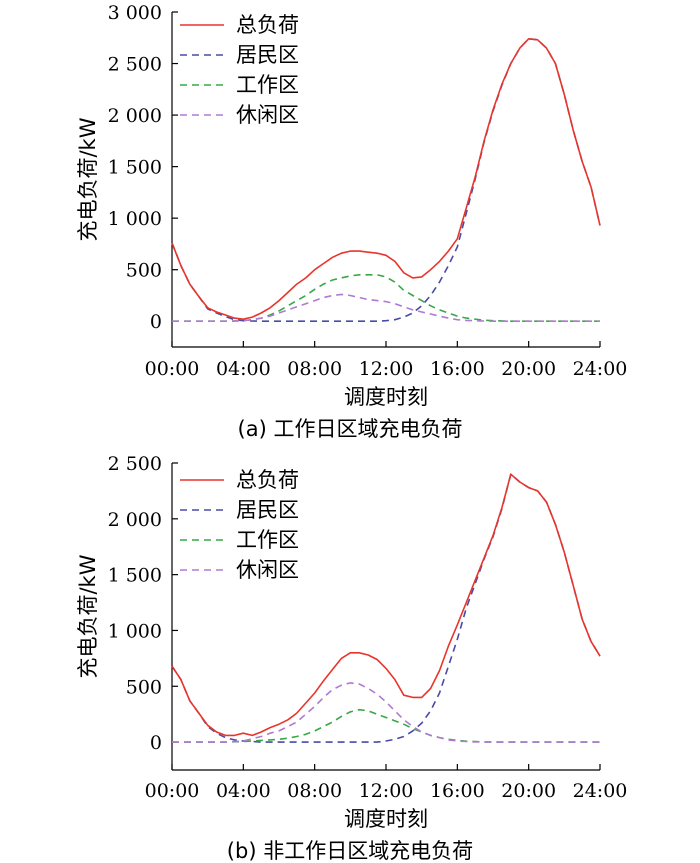  Describe the element at coordinates (135, 13) in the screenshot. I see `y-tick-label: 3 000` at that location.